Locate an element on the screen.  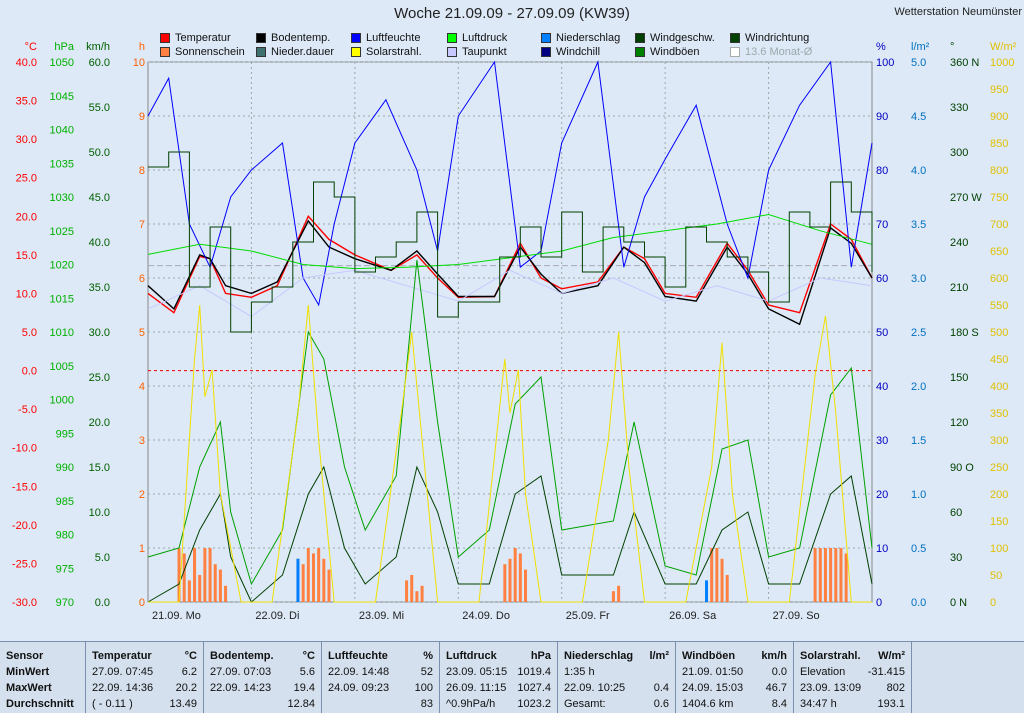
legend-label: 13.6 Monat-Ø is located at coordinates (779, 52).